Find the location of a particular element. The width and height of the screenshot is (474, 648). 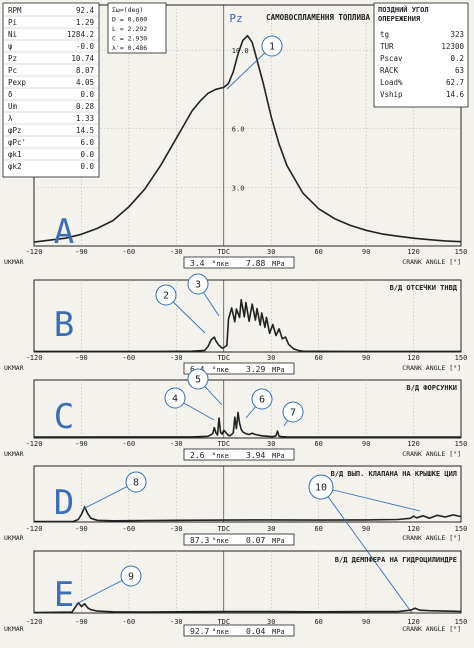

param-name: φk1 is located at coordinates (15, 154).